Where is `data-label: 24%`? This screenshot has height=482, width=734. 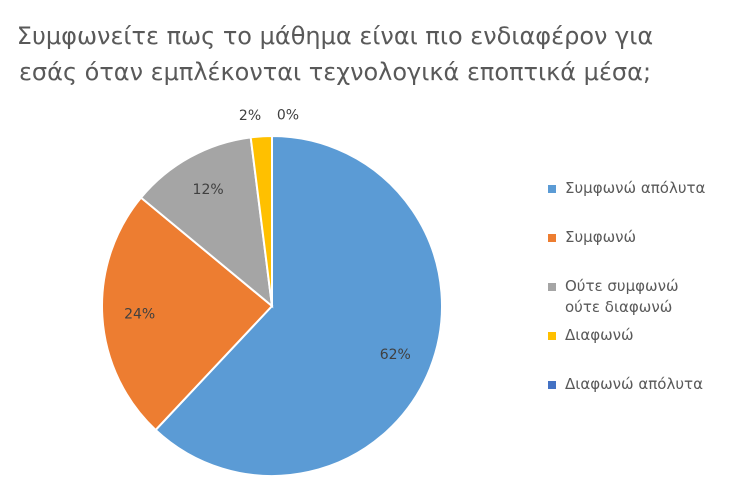
data-label: 24% is located at coordinates (139, 314).